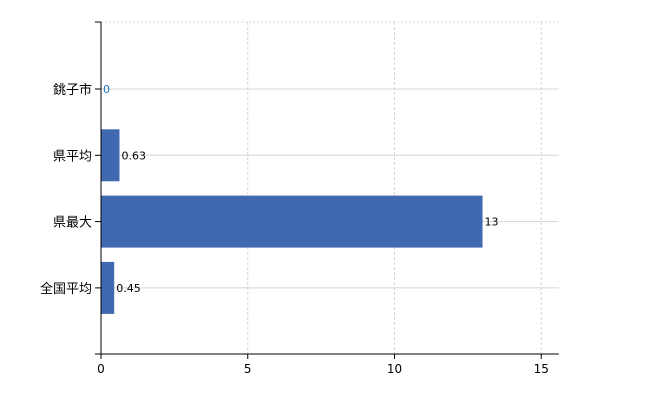  Describe the element at coordinates (72, 90) in the screenshot. I see `y-tick-label: 銚子市` at that location.